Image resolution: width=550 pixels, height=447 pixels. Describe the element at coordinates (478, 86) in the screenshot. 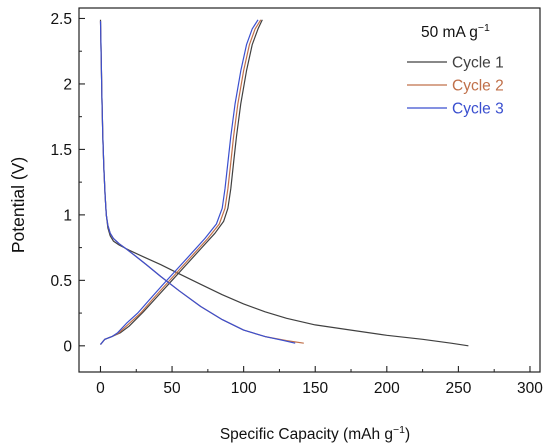

I see `legend-label-2: Cycle 2` at that location.